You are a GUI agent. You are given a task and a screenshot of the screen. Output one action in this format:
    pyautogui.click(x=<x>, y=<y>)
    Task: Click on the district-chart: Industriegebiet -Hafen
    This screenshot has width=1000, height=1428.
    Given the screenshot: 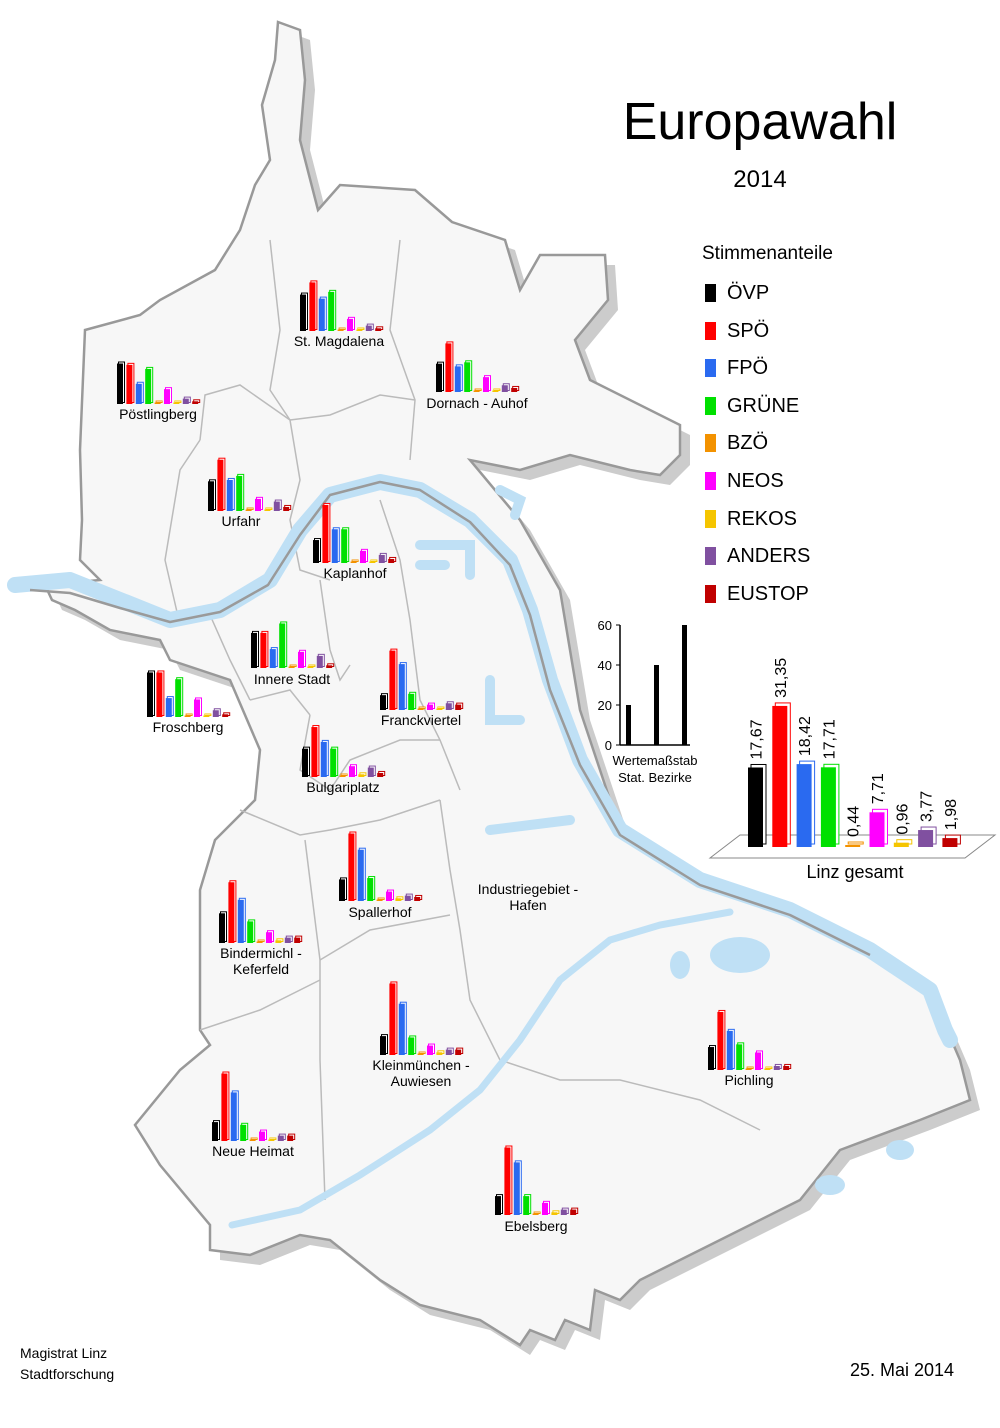 What is the action you would take?
    pyautogui.click(x=528, y=897)
    